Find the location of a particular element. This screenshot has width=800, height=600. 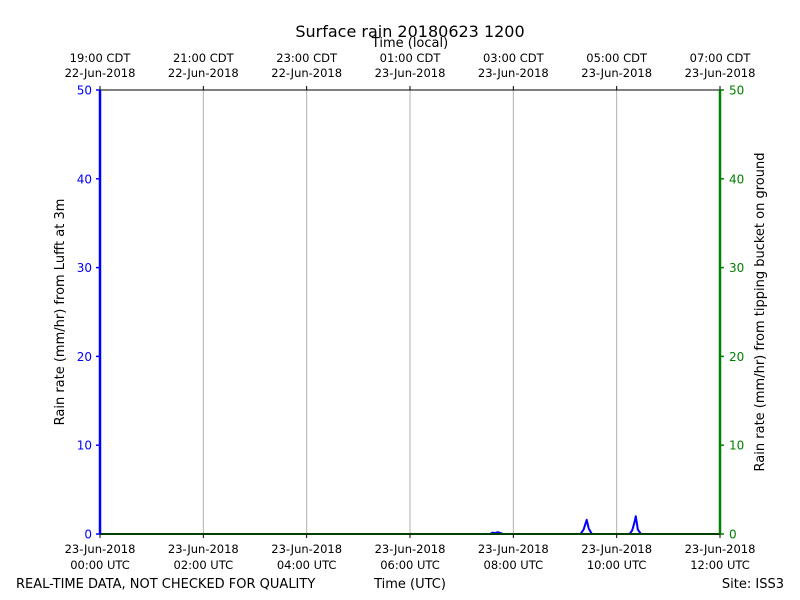

left-tick-label: 20 is located at coordinates (84, 357).